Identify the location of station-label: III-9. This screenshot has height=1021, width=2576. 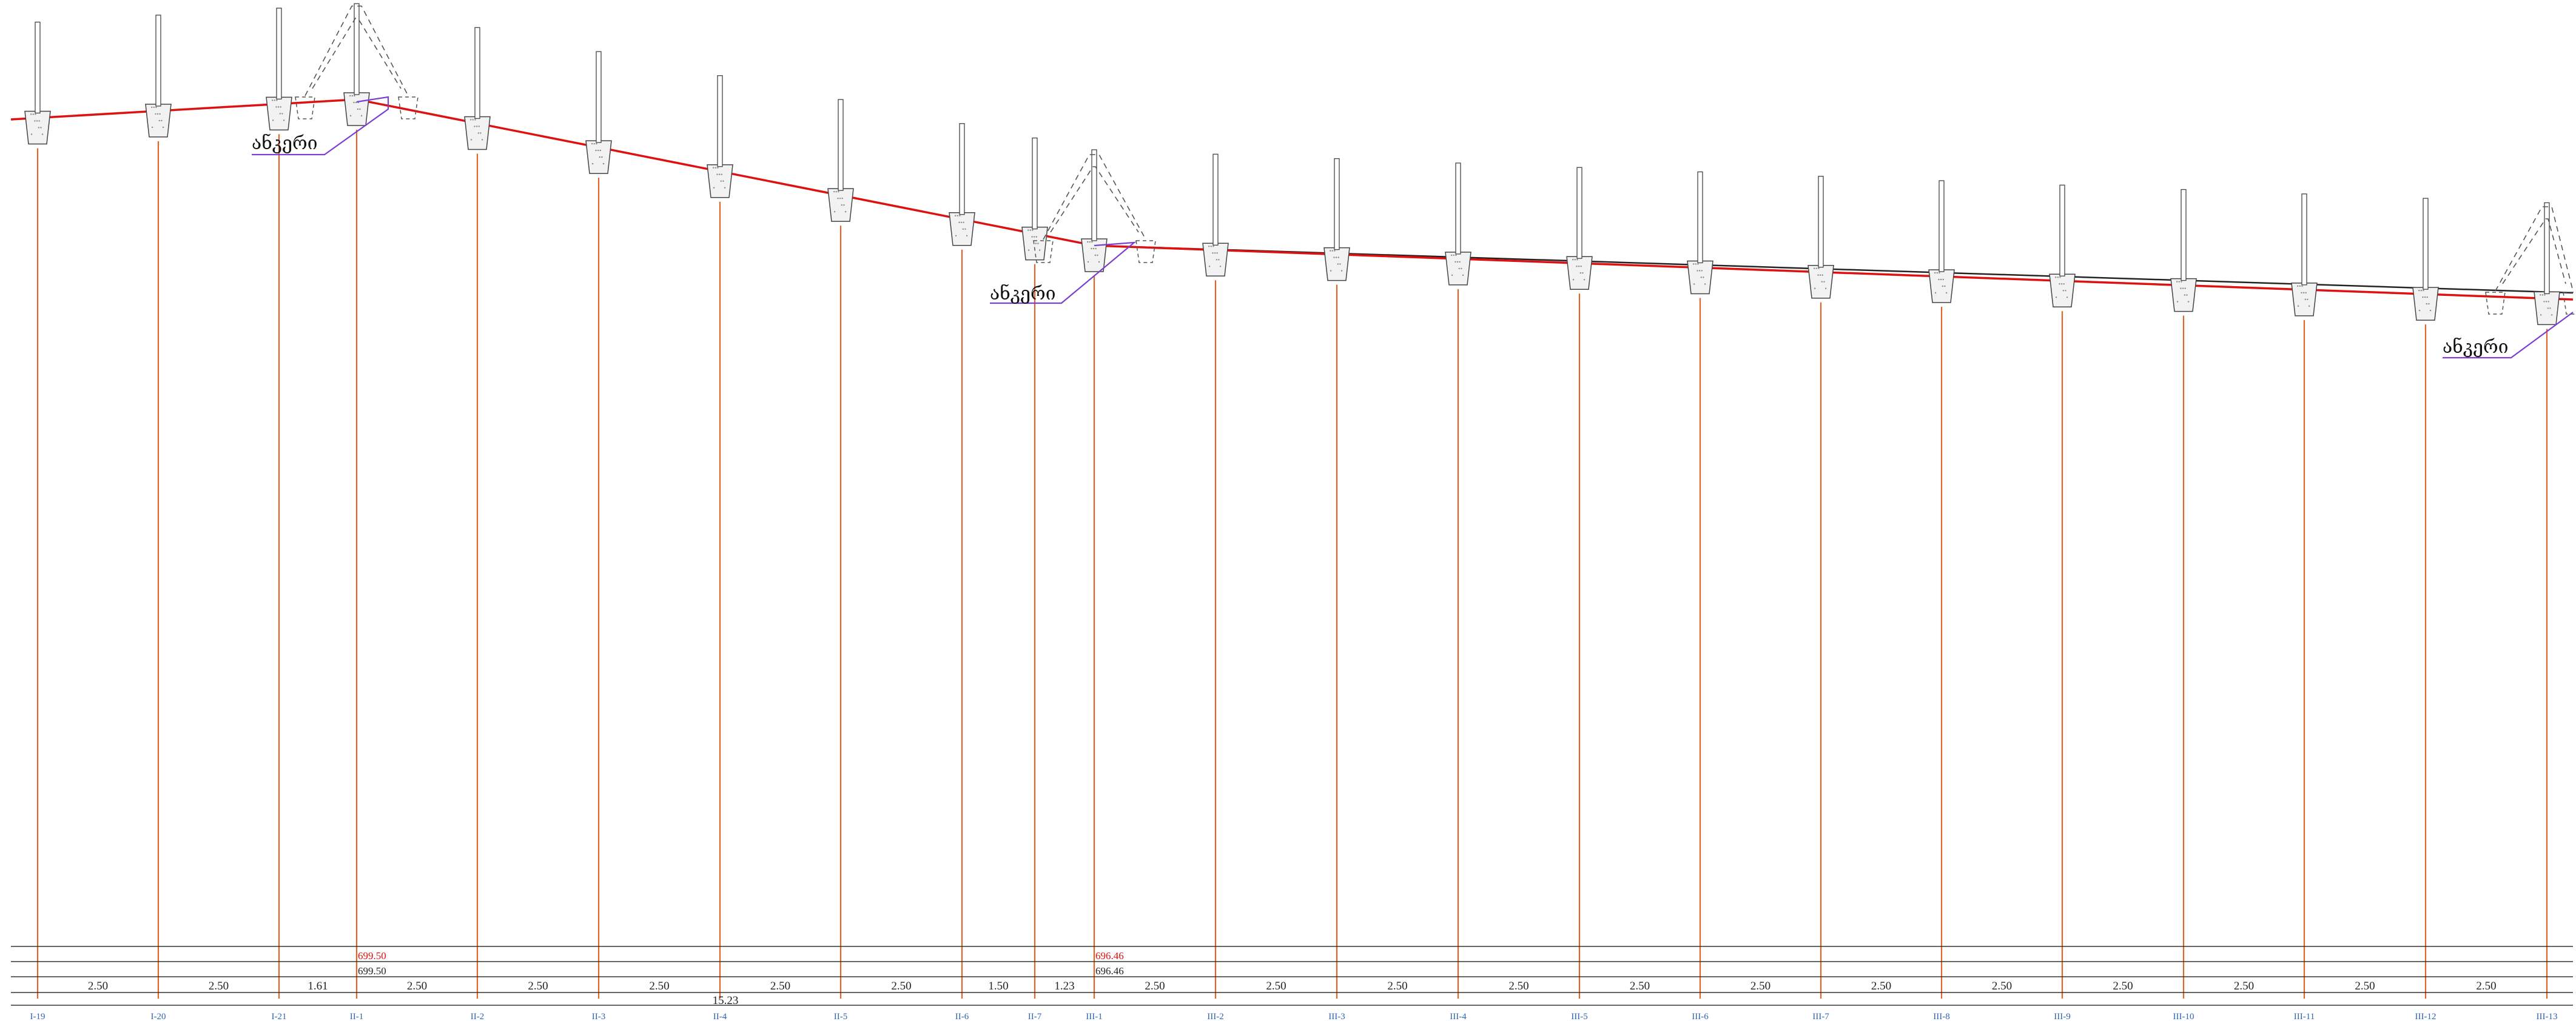
(2062, 1016).